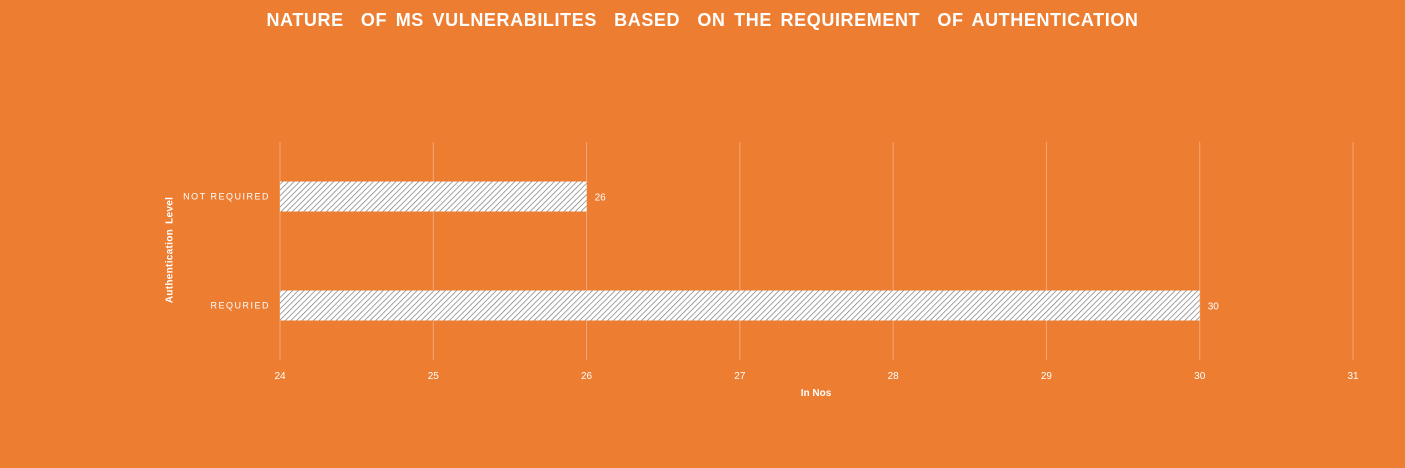 This screenshot has height=468, width=1405. I want to click on category-label: REQURIED, so click(240, 306).